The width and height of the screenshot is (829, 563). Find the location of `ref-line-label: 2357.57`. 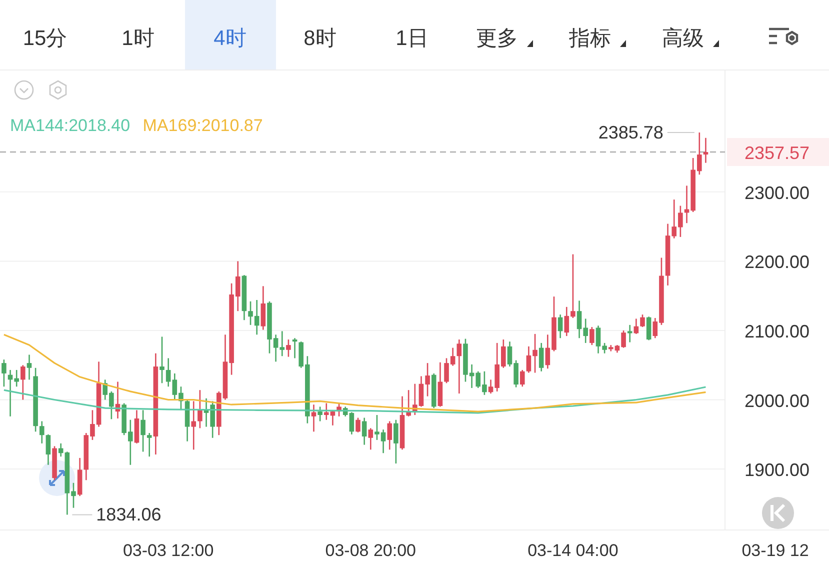

ref-line-label: 2357.57 is located at coordinates (777, 153).